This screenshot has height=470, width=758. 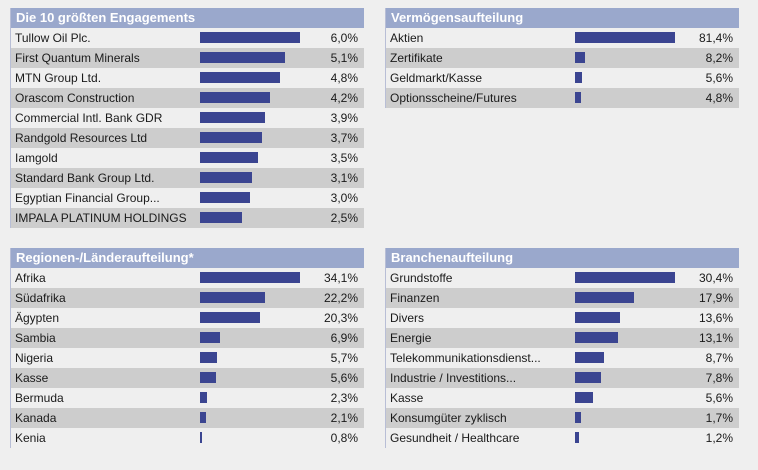 What do you see at coordinates (187, 258) in the screenshot?
I see `panel-title: Regionen-/Länderaufteilung*` at bounding box center [187, 258].